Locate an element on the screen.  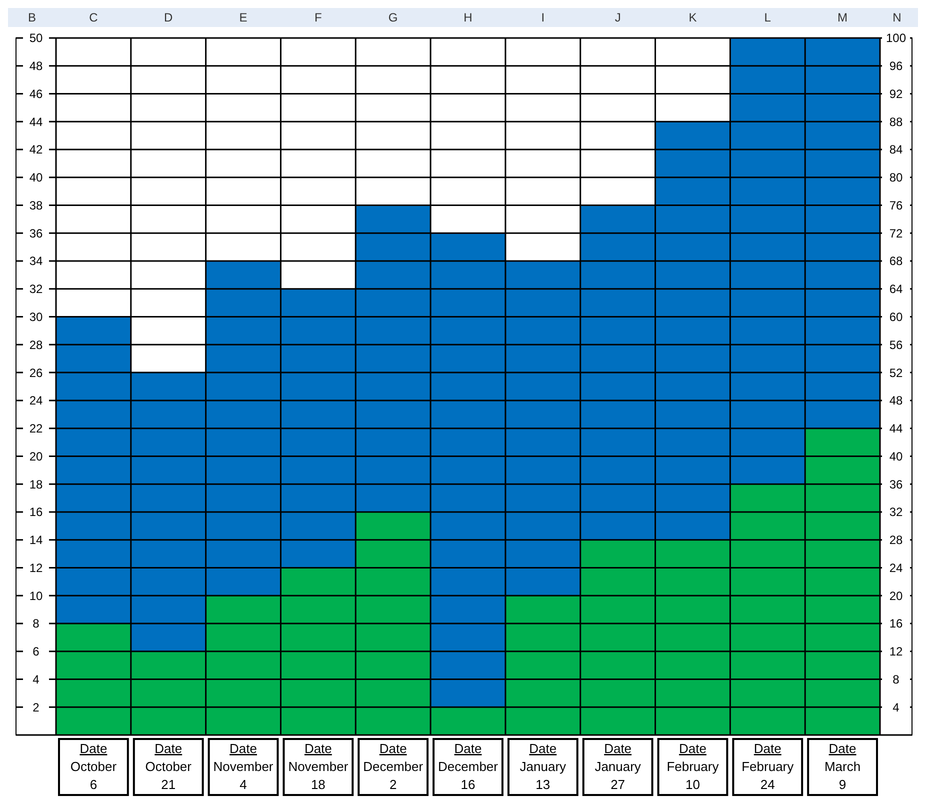
x-tick-label: Date December 16 is located at coordinates (468, 766).